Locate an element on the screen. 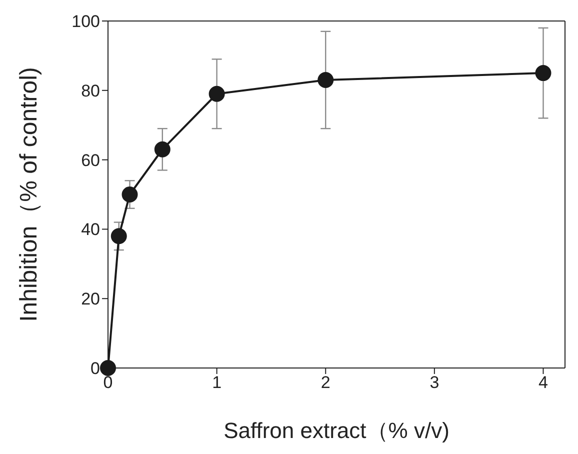 Image resolution: width=578 pixels, height=454 pixels. x-tick-label: 0 is located at coordinates (108, 382).